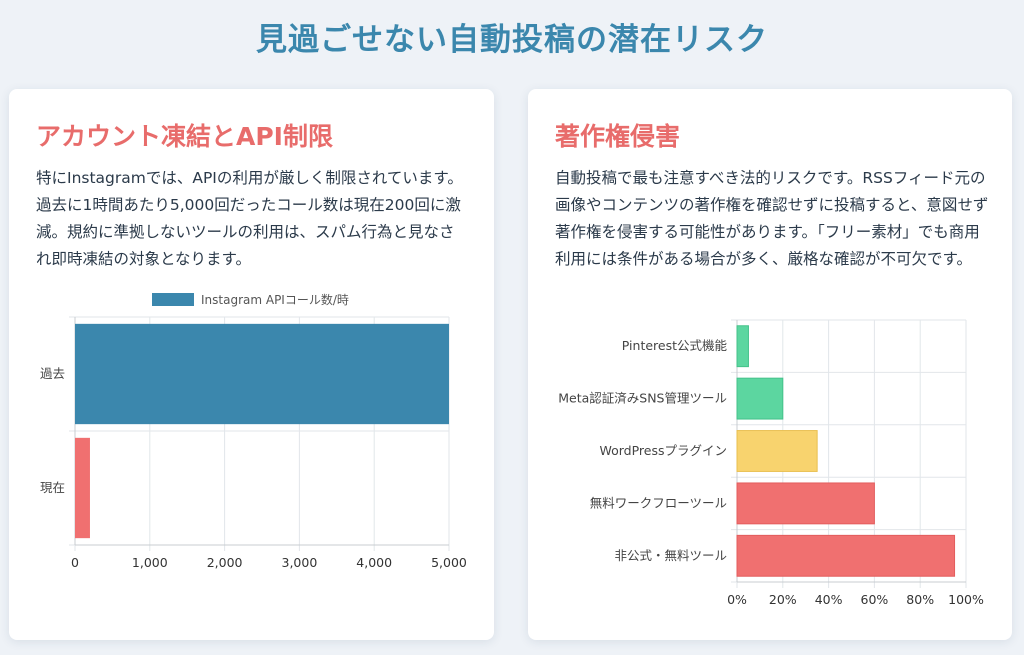  I want to click on x-tick-label: 2,000, so click(225, 562).